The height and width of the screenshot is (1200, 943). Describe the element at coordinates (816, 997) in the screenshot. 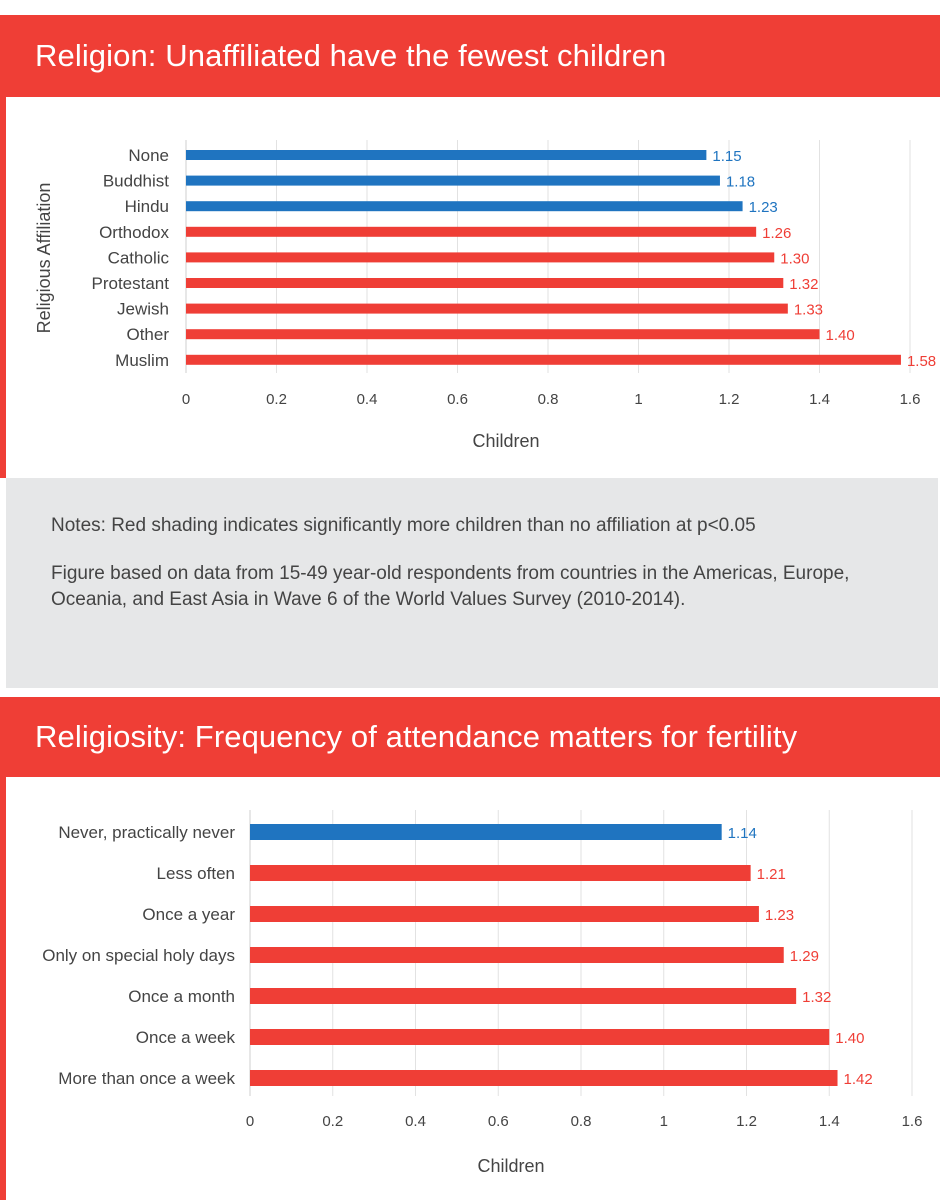

I see `chart2-value-label: 1.32` at that location.